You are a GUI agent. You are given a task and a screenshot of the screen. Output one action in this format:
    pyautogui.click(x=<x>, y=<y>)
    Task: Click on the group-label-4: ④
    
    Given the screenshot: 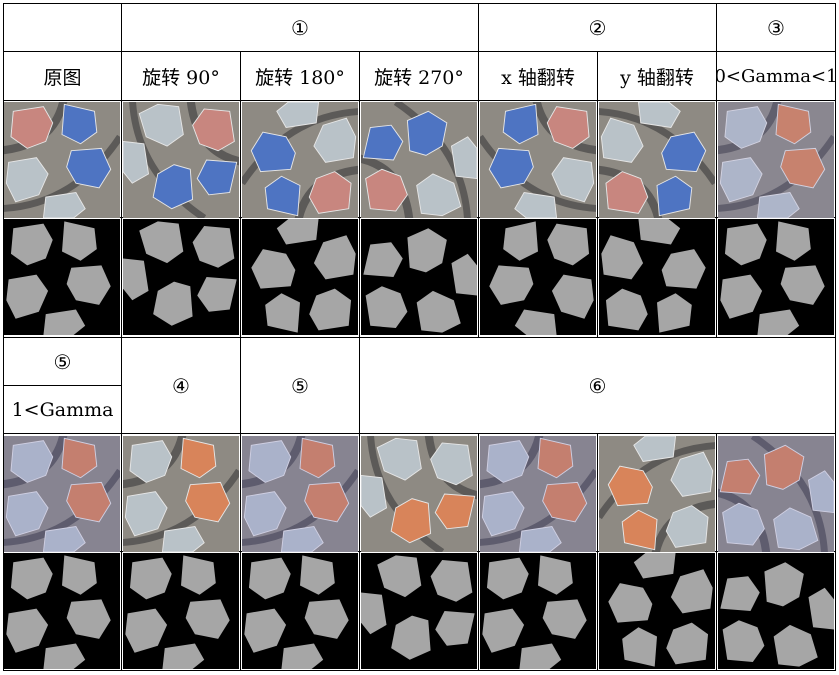 What is the action you would take?
    pyautogui.click(x=181, y=385)
    